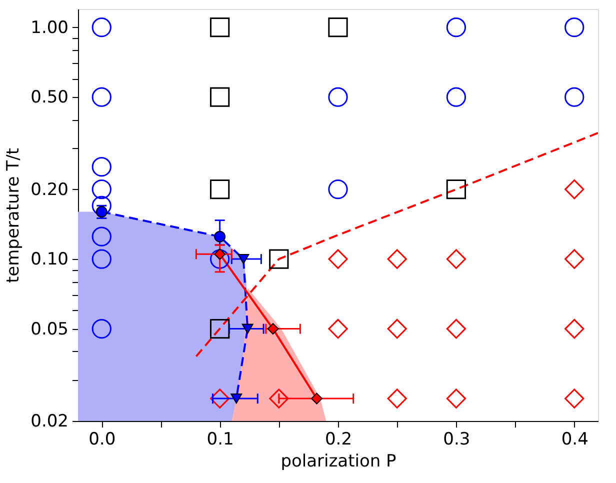 The width and height of the screenshot is (616, 483). What do you see at coordinates (14, 216) in the screenshot?
I see `y-axis-title: temperature T/t` at bounding box center [14, 216].